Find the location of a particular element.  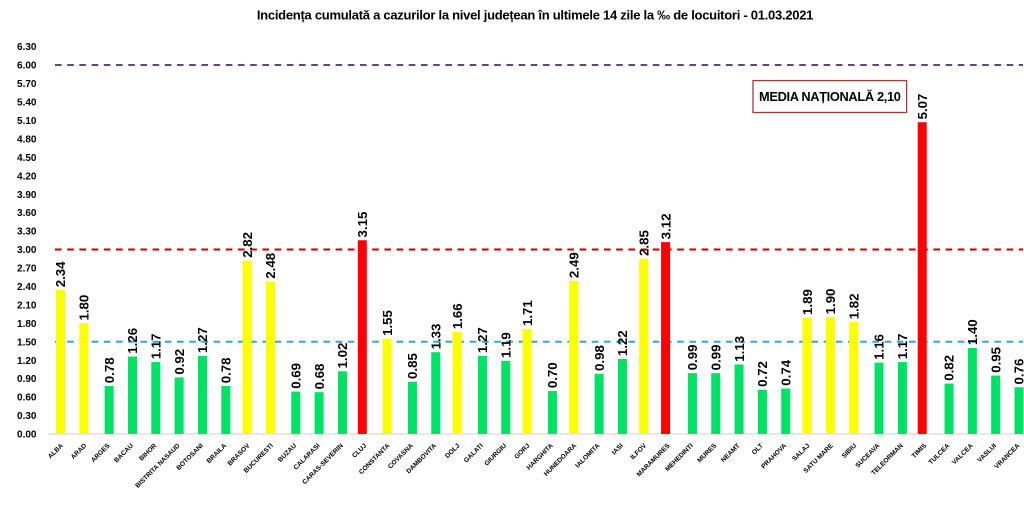

svg-text: 2.10 is located at coordinates (27, 306).